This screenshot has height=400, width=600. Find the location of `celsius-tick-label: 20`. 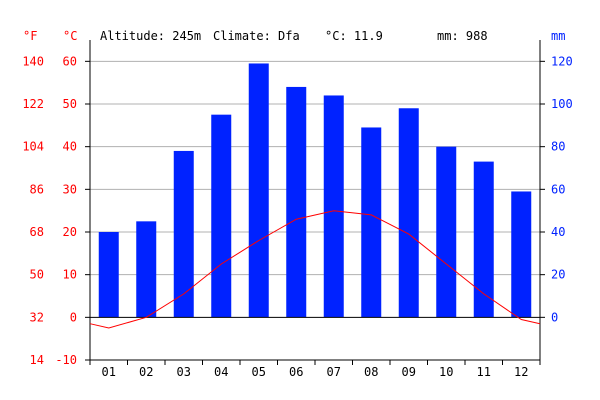

celsius-tick-label: 20 is located at coordinates (70, 232).